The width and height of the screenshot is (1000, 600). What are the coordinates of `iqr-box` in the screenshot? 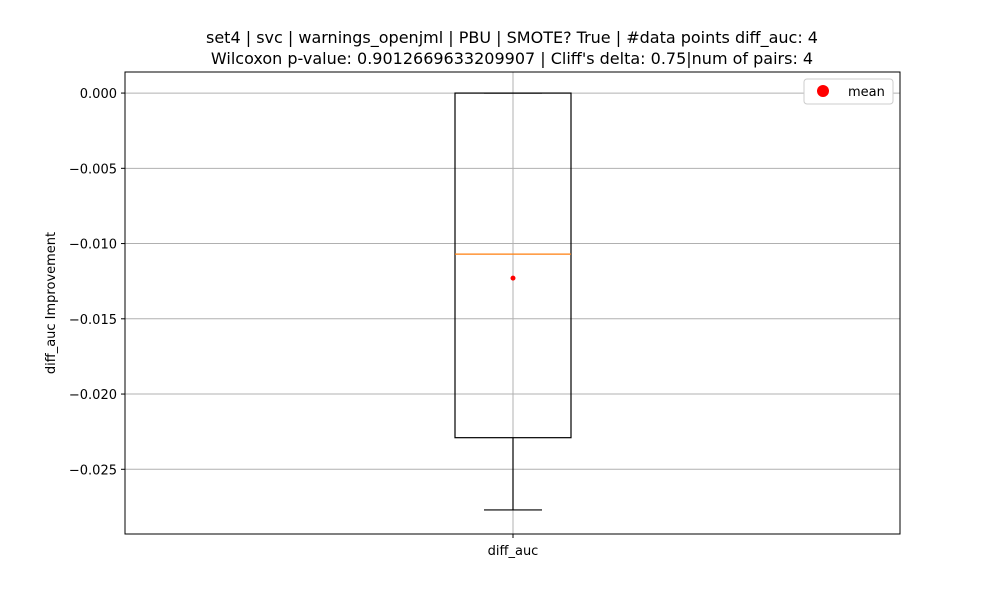 It's located at (513, 265).